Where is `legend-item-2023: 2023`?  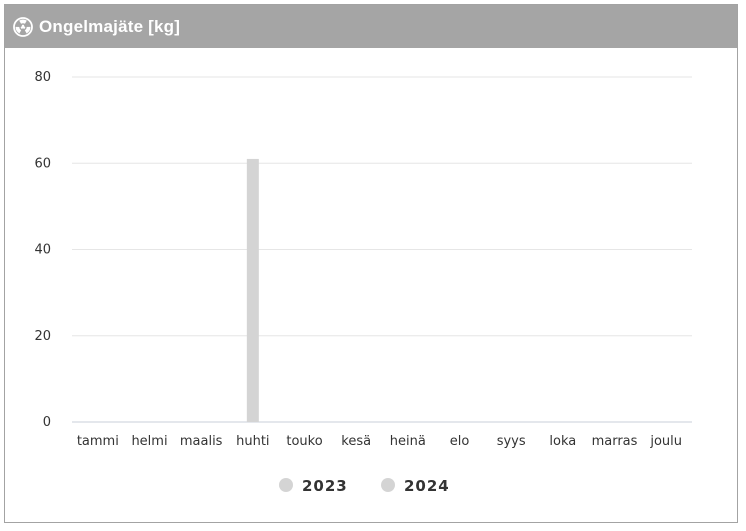
legend-item-2023: 2023 is located at coordinates (313, 486).